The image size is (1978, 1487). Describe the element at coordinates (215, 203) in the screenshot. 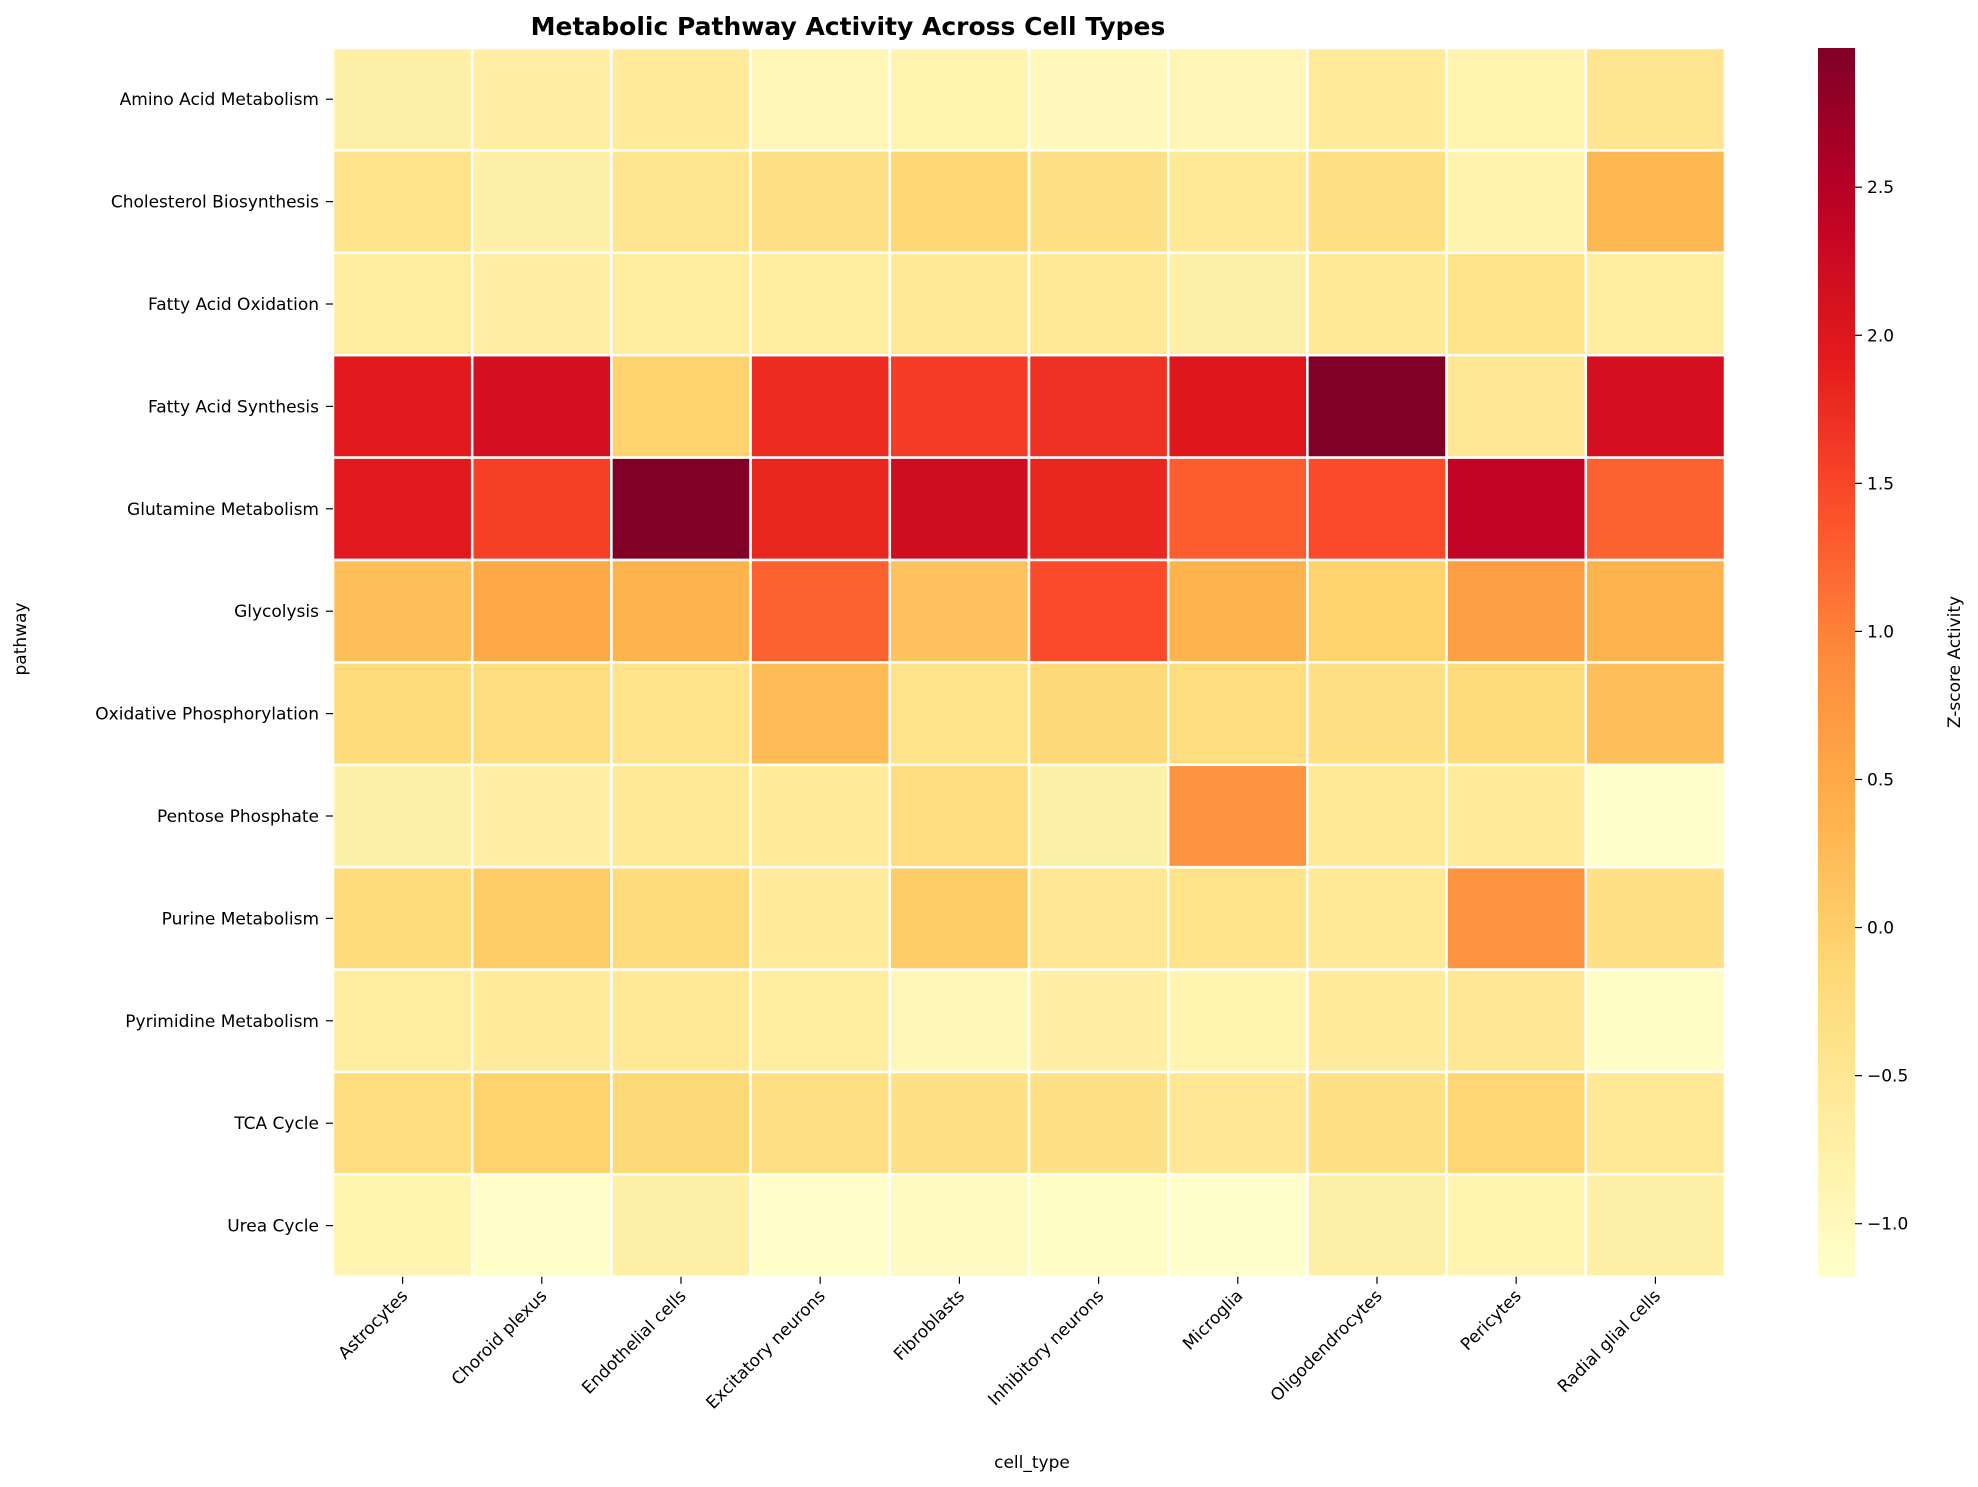

I see `y-tick-label: Cholesterol Biosynthesis` at that location.